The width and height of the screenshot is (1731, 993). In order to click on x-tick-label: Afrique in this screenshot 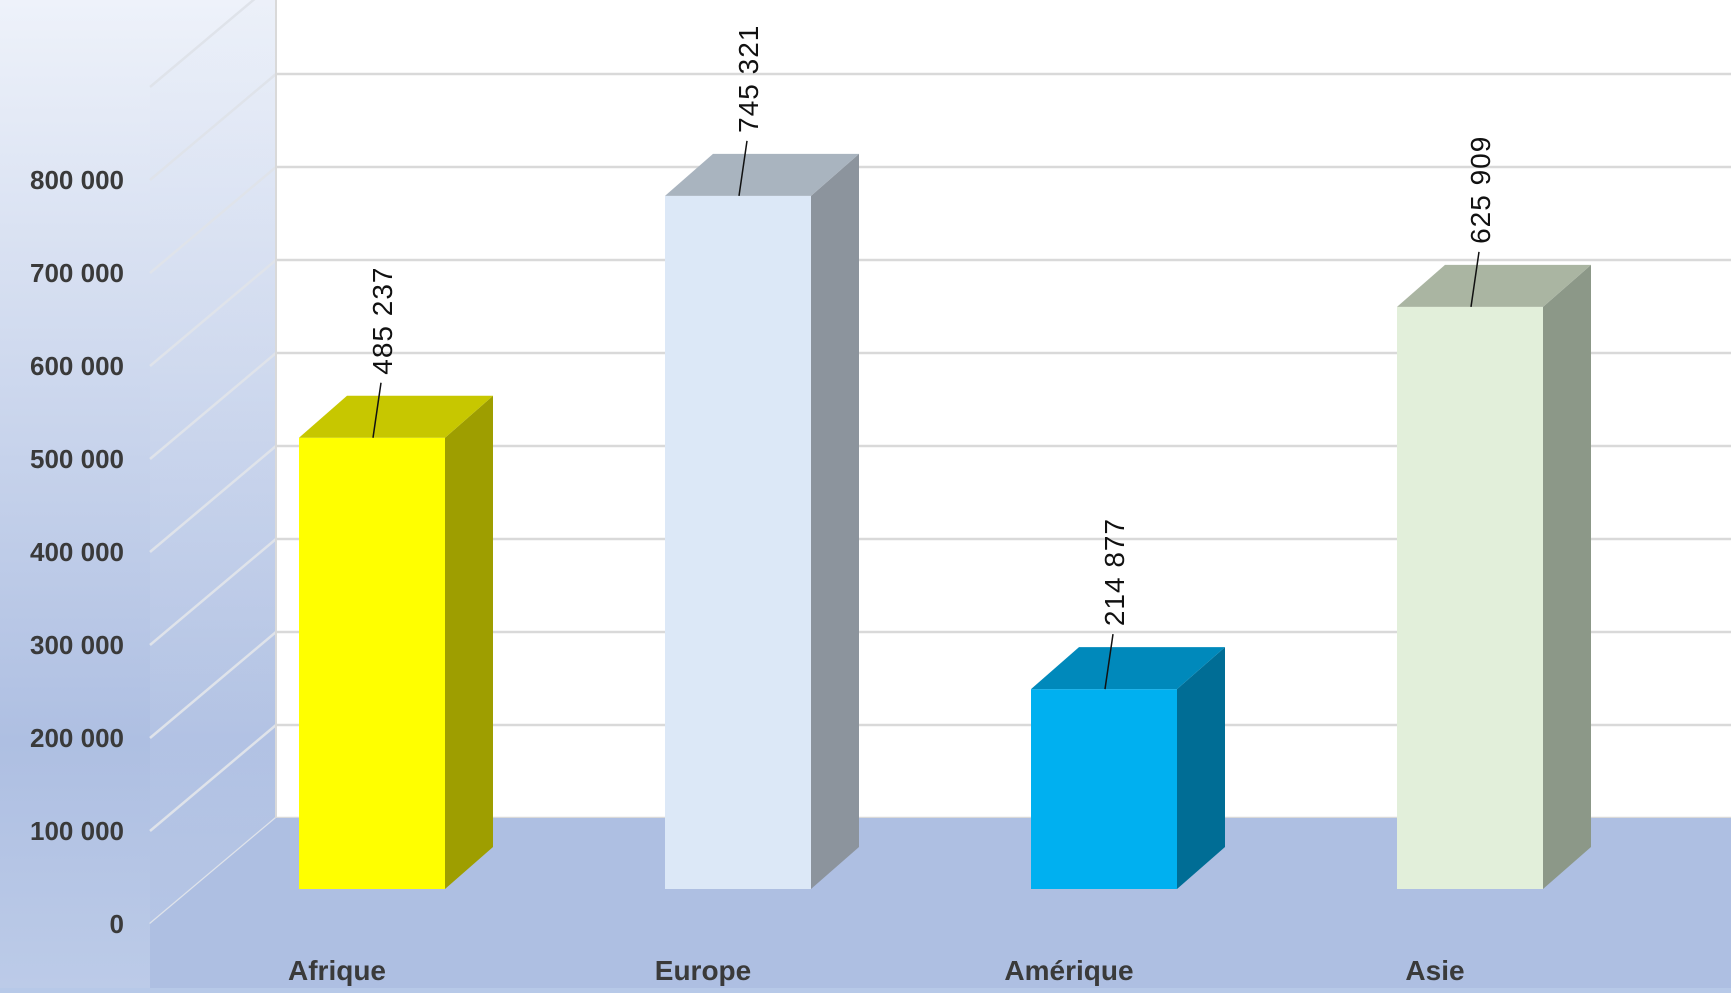, I will do `click(337, 970)`.